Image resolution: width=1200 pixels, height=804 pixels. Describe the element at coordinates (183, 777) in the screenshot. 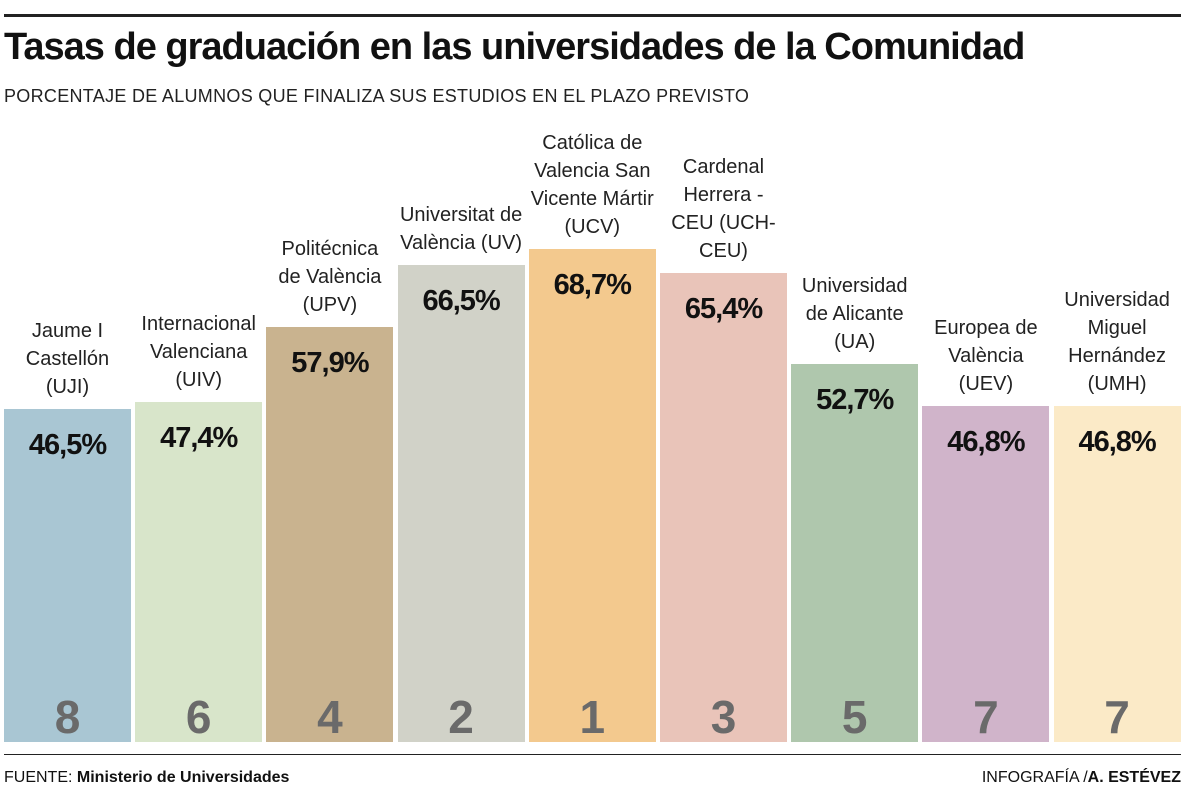

I see `source-text: Ministerio de Universidades` at that location.